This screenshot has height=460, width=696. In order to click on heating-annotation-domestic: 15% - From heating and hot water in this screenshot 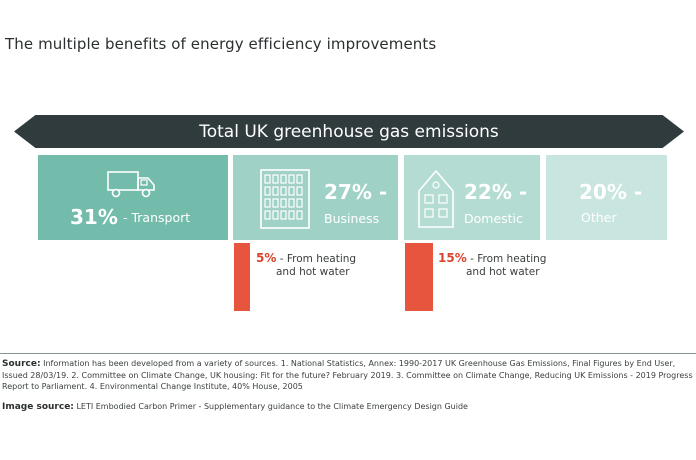, I will do `click(492, 265)`.